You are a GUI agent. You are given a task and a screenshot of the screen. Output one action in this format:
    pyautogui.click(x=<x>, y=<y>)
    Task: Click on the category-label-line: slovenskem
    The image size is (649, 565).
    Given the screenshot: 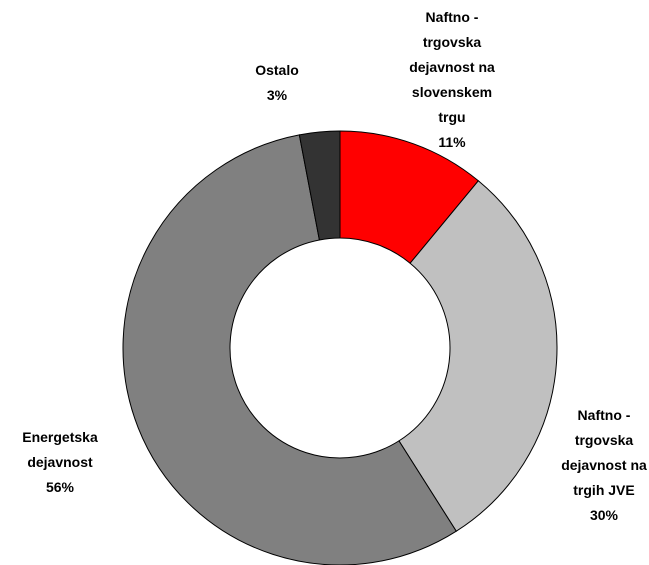 What is the action you would take?
    pyautogui.click(x=452, y=92)
    